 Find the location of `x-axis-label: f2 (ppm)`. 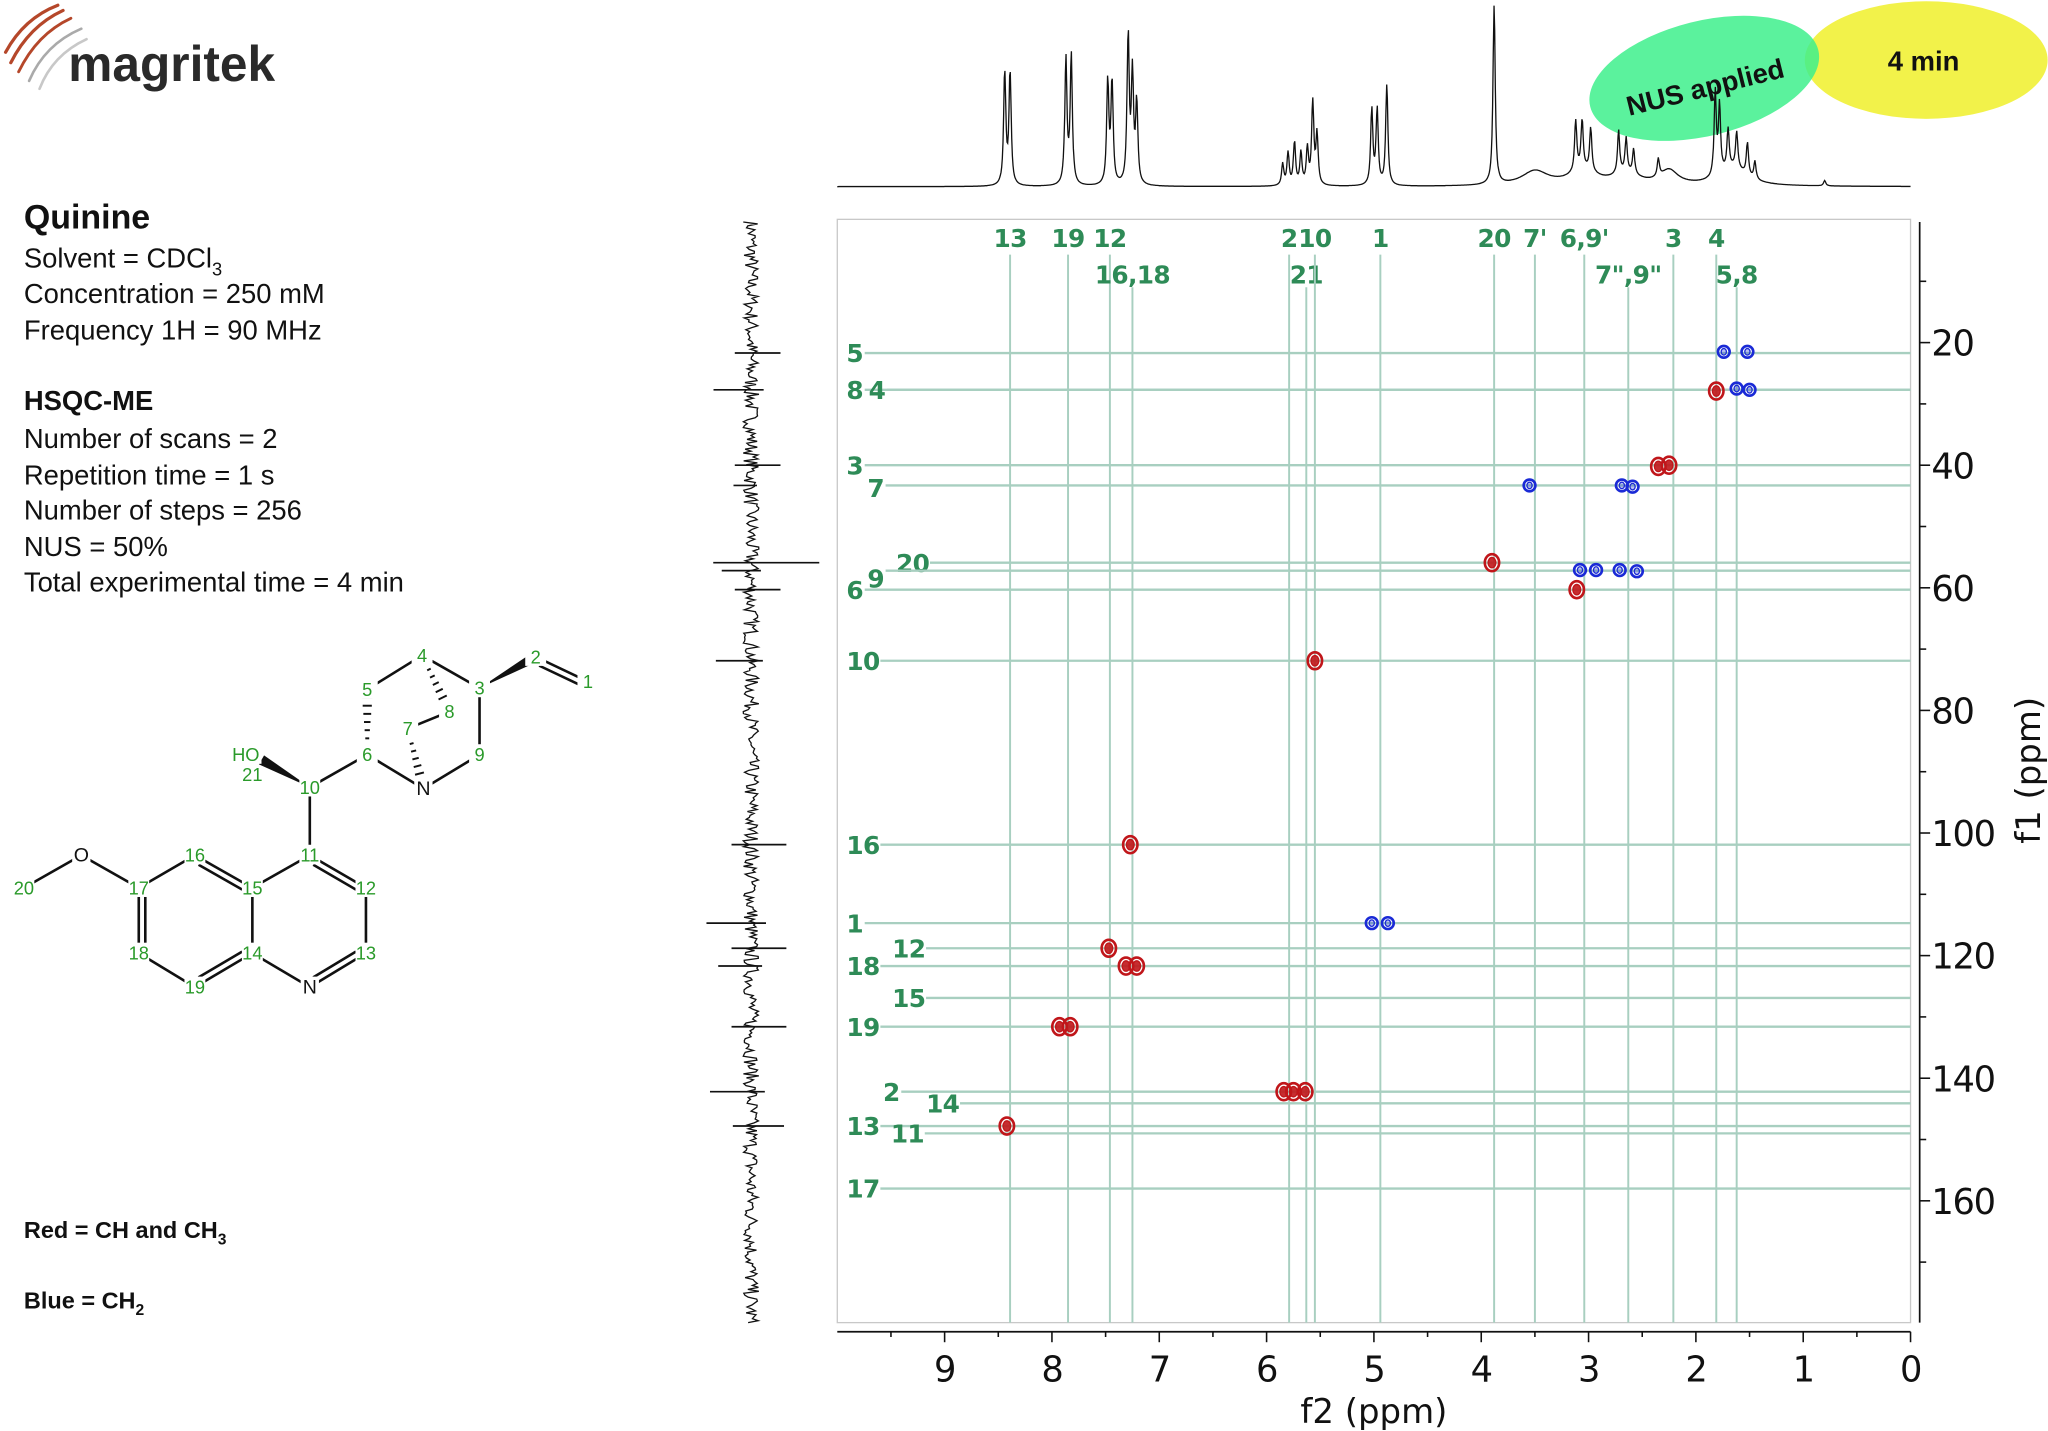

x-axis-label: f2 (ppm) is located at coordinates (1373, 1411).